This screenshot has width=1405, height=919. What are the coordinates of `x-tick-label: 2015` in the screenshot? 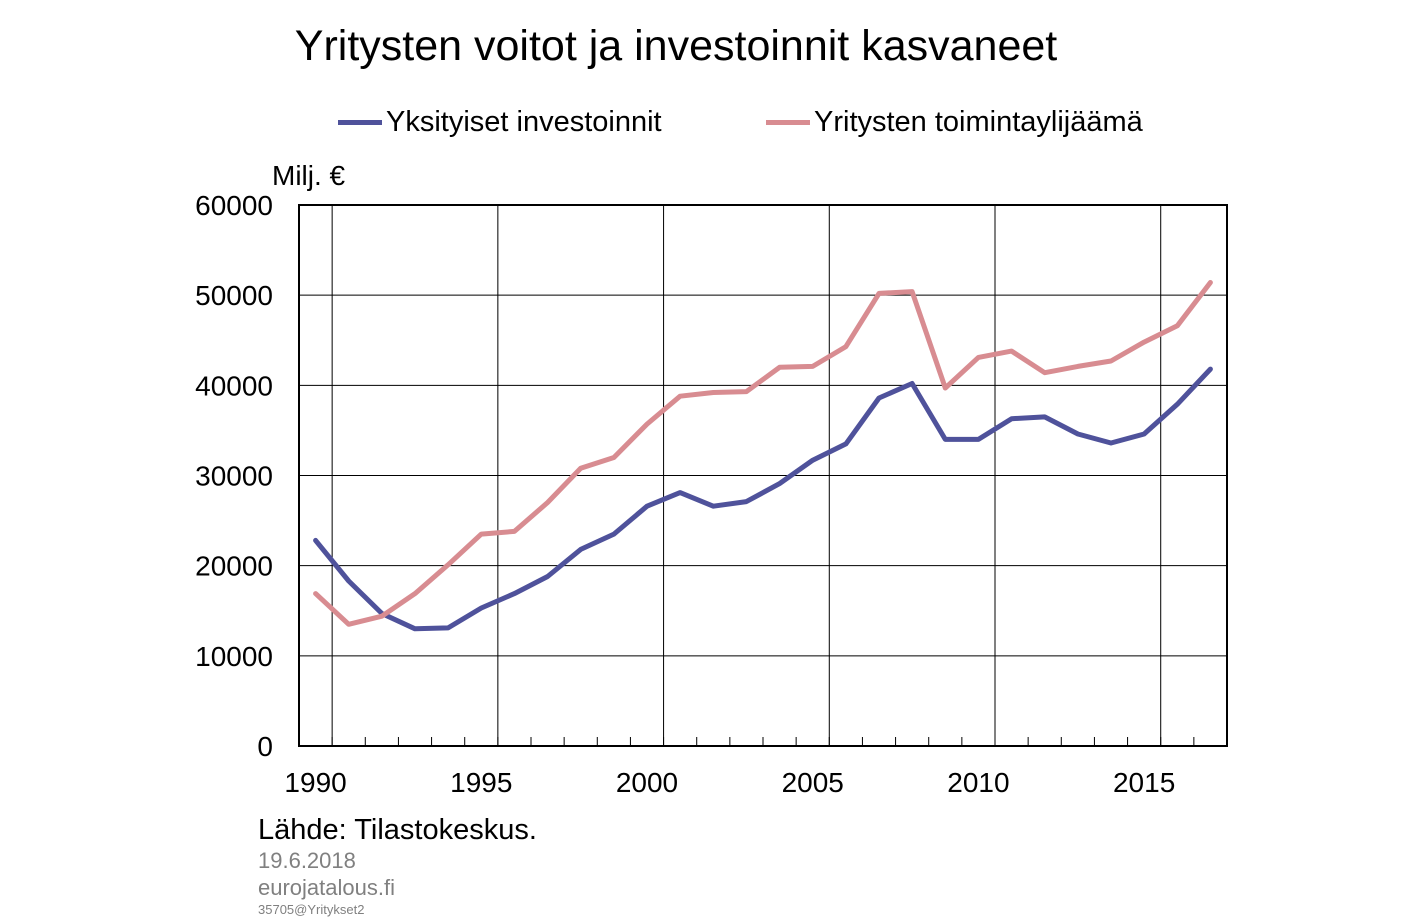 It's located at (1144, 782).